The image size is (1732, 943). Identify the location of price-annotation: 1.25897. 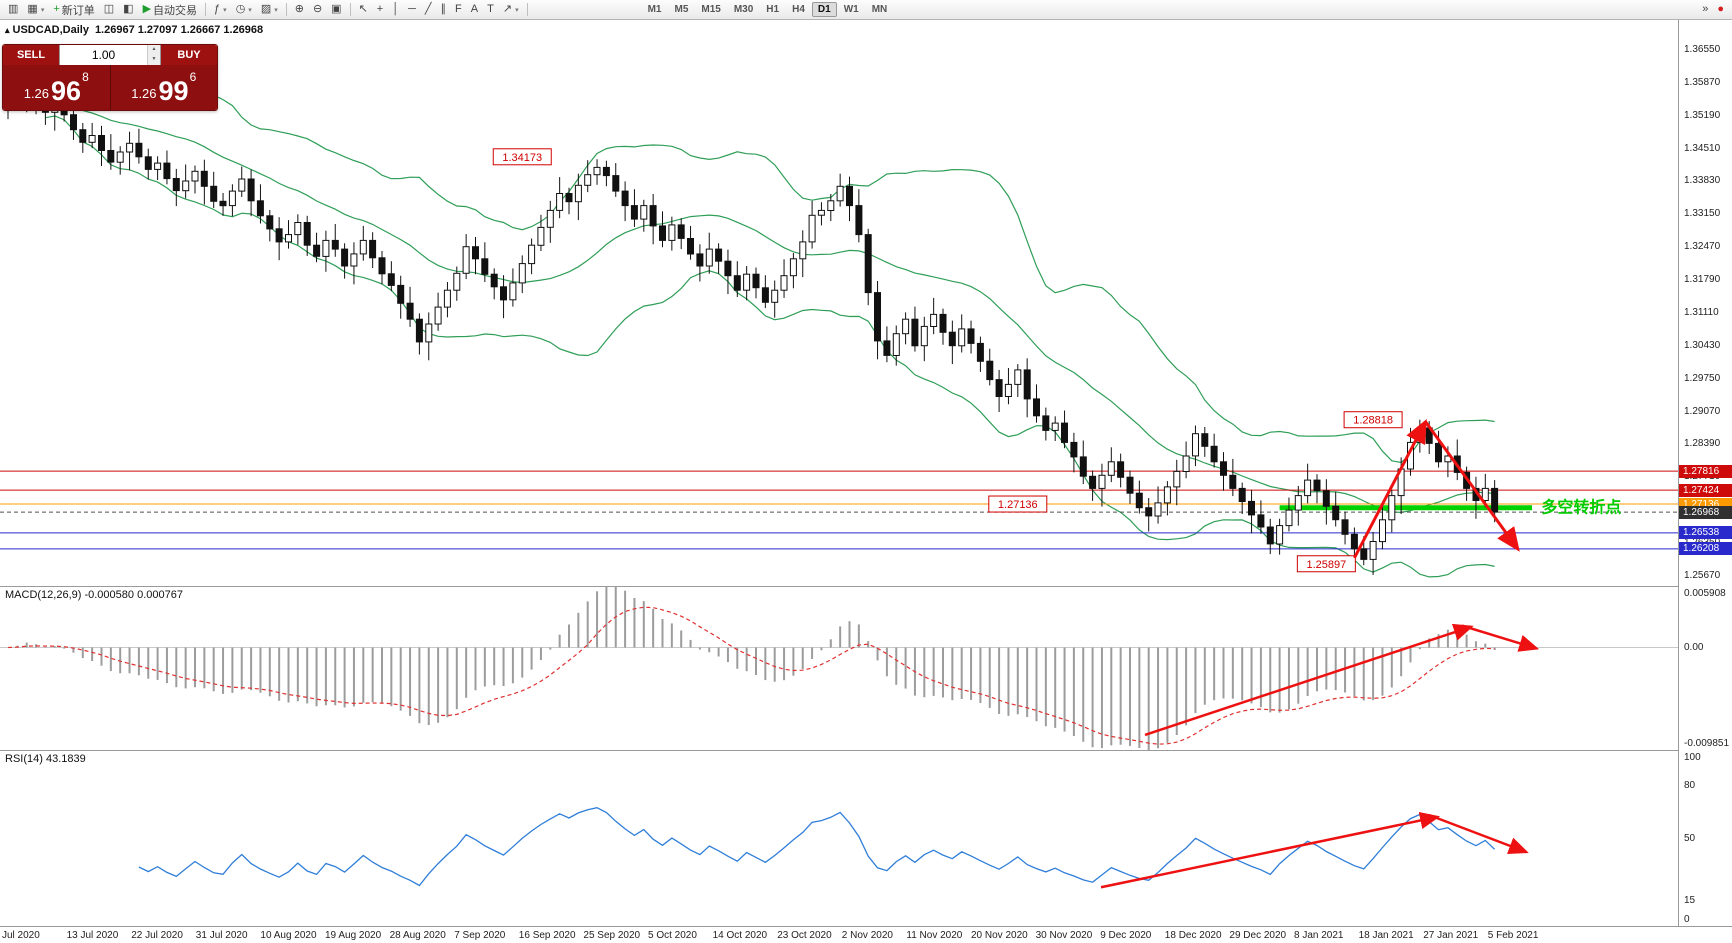
(1326, 564).